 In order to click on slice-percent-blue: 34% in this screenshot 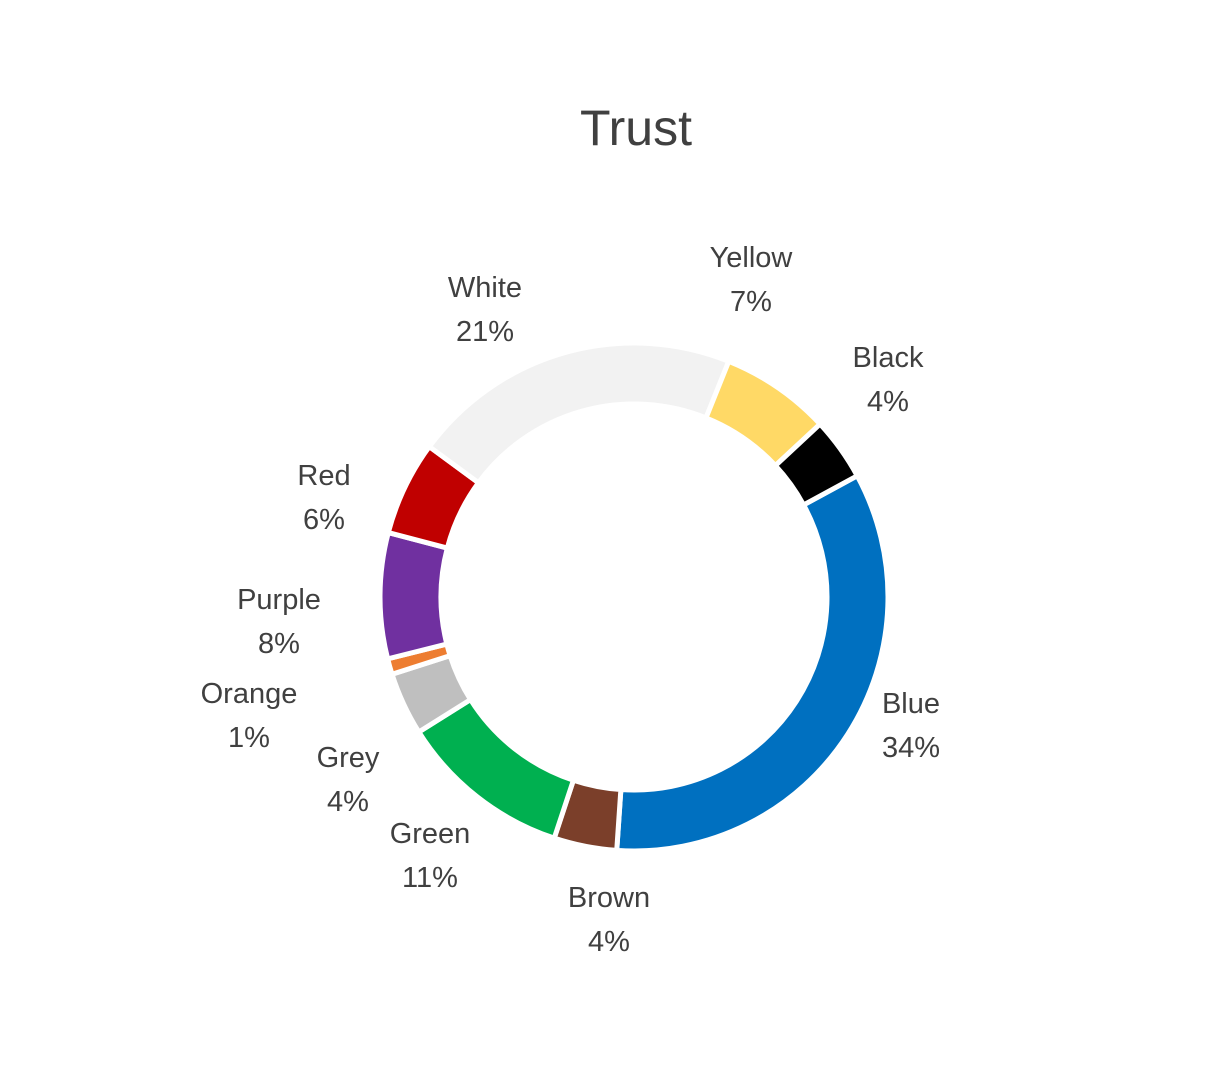, I will do `click(911, 748)`.